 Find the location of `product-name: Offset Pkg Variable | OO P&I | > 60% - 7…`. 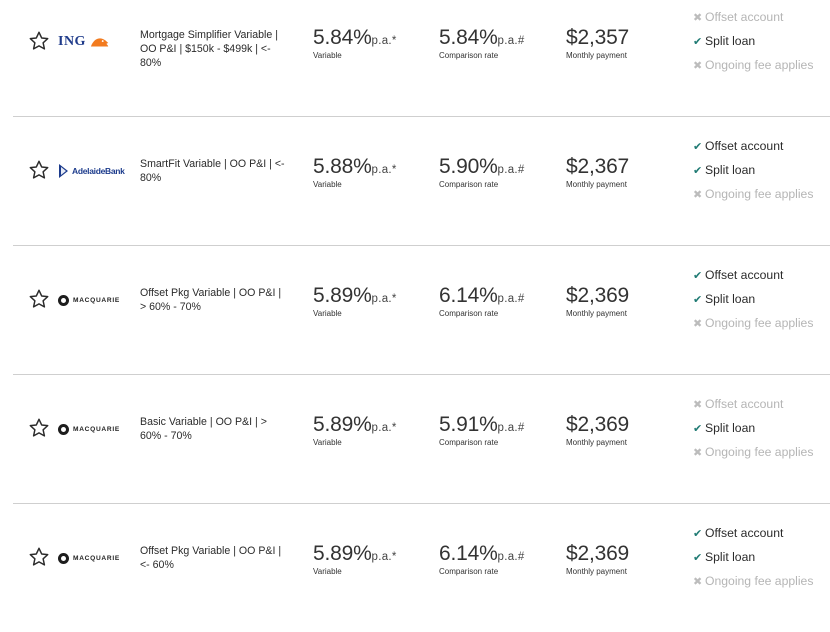

product-name: Offset Pkg Variable | OO P&I | > 60% - 7… is located at coordinates (211, 300).